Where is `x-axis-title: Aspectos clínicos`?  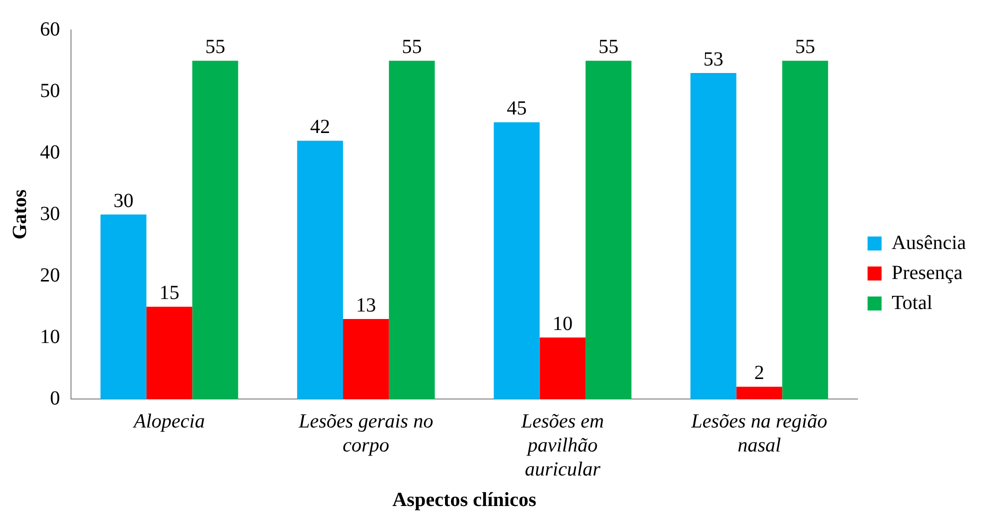 x-axis-title: Aspectos clínicos is located at coordinates (464, 500).